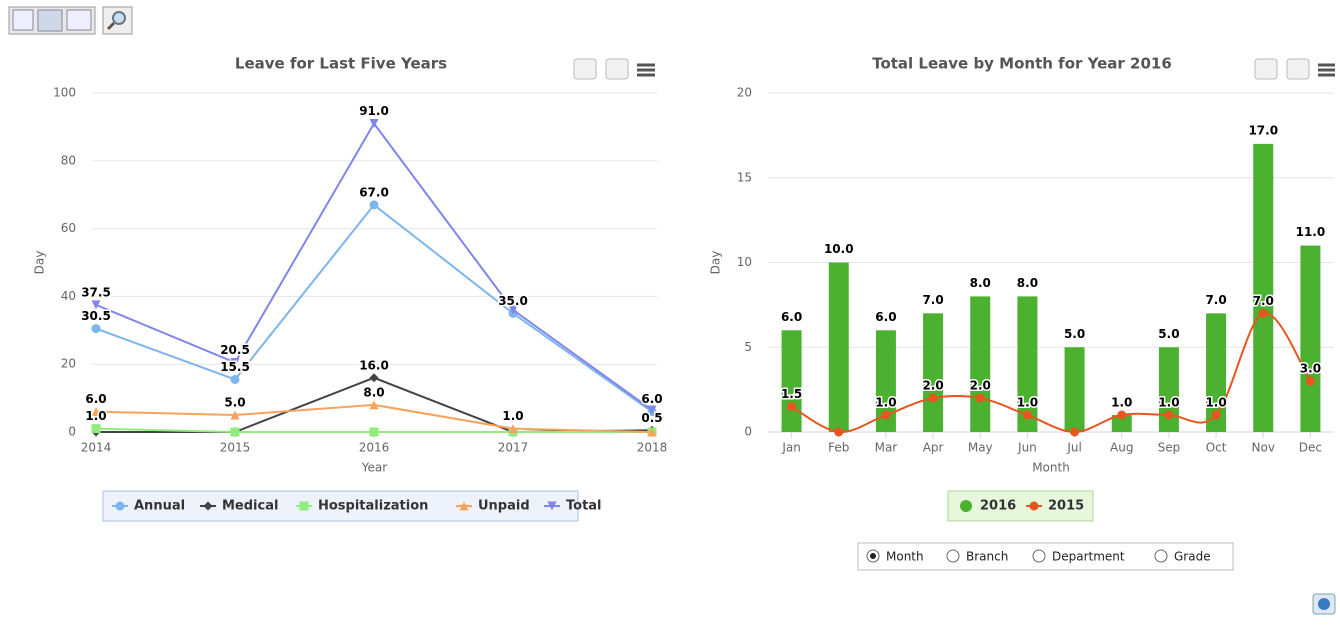 The image size is (1340, 625). Describe the element at coordinates (1088, 557) in the screenshot. I see `radio-label: Department` at that location.